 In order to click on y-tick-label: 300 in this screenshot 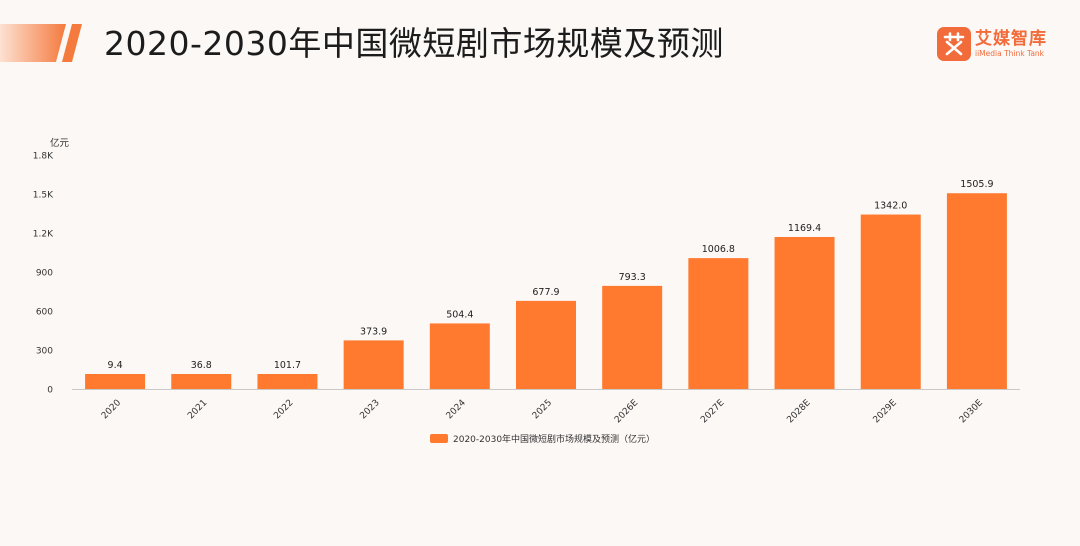, I will do `click(44, 352)`.